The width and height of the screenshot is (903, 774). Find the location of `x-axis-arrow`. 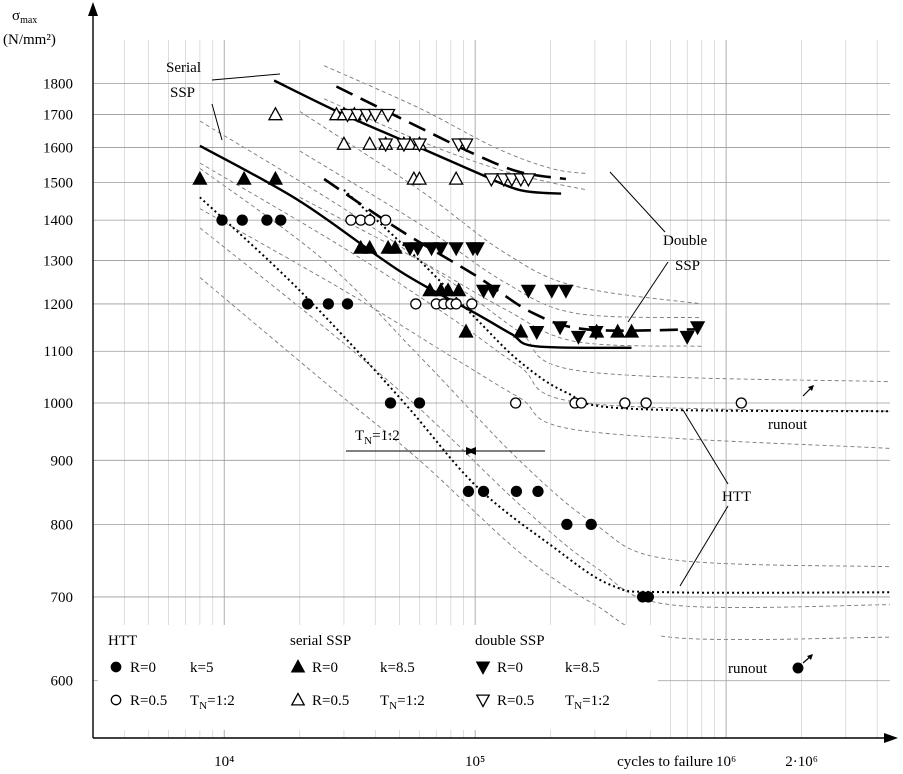

x-axis-arrow is located at coordinates (891, 738).